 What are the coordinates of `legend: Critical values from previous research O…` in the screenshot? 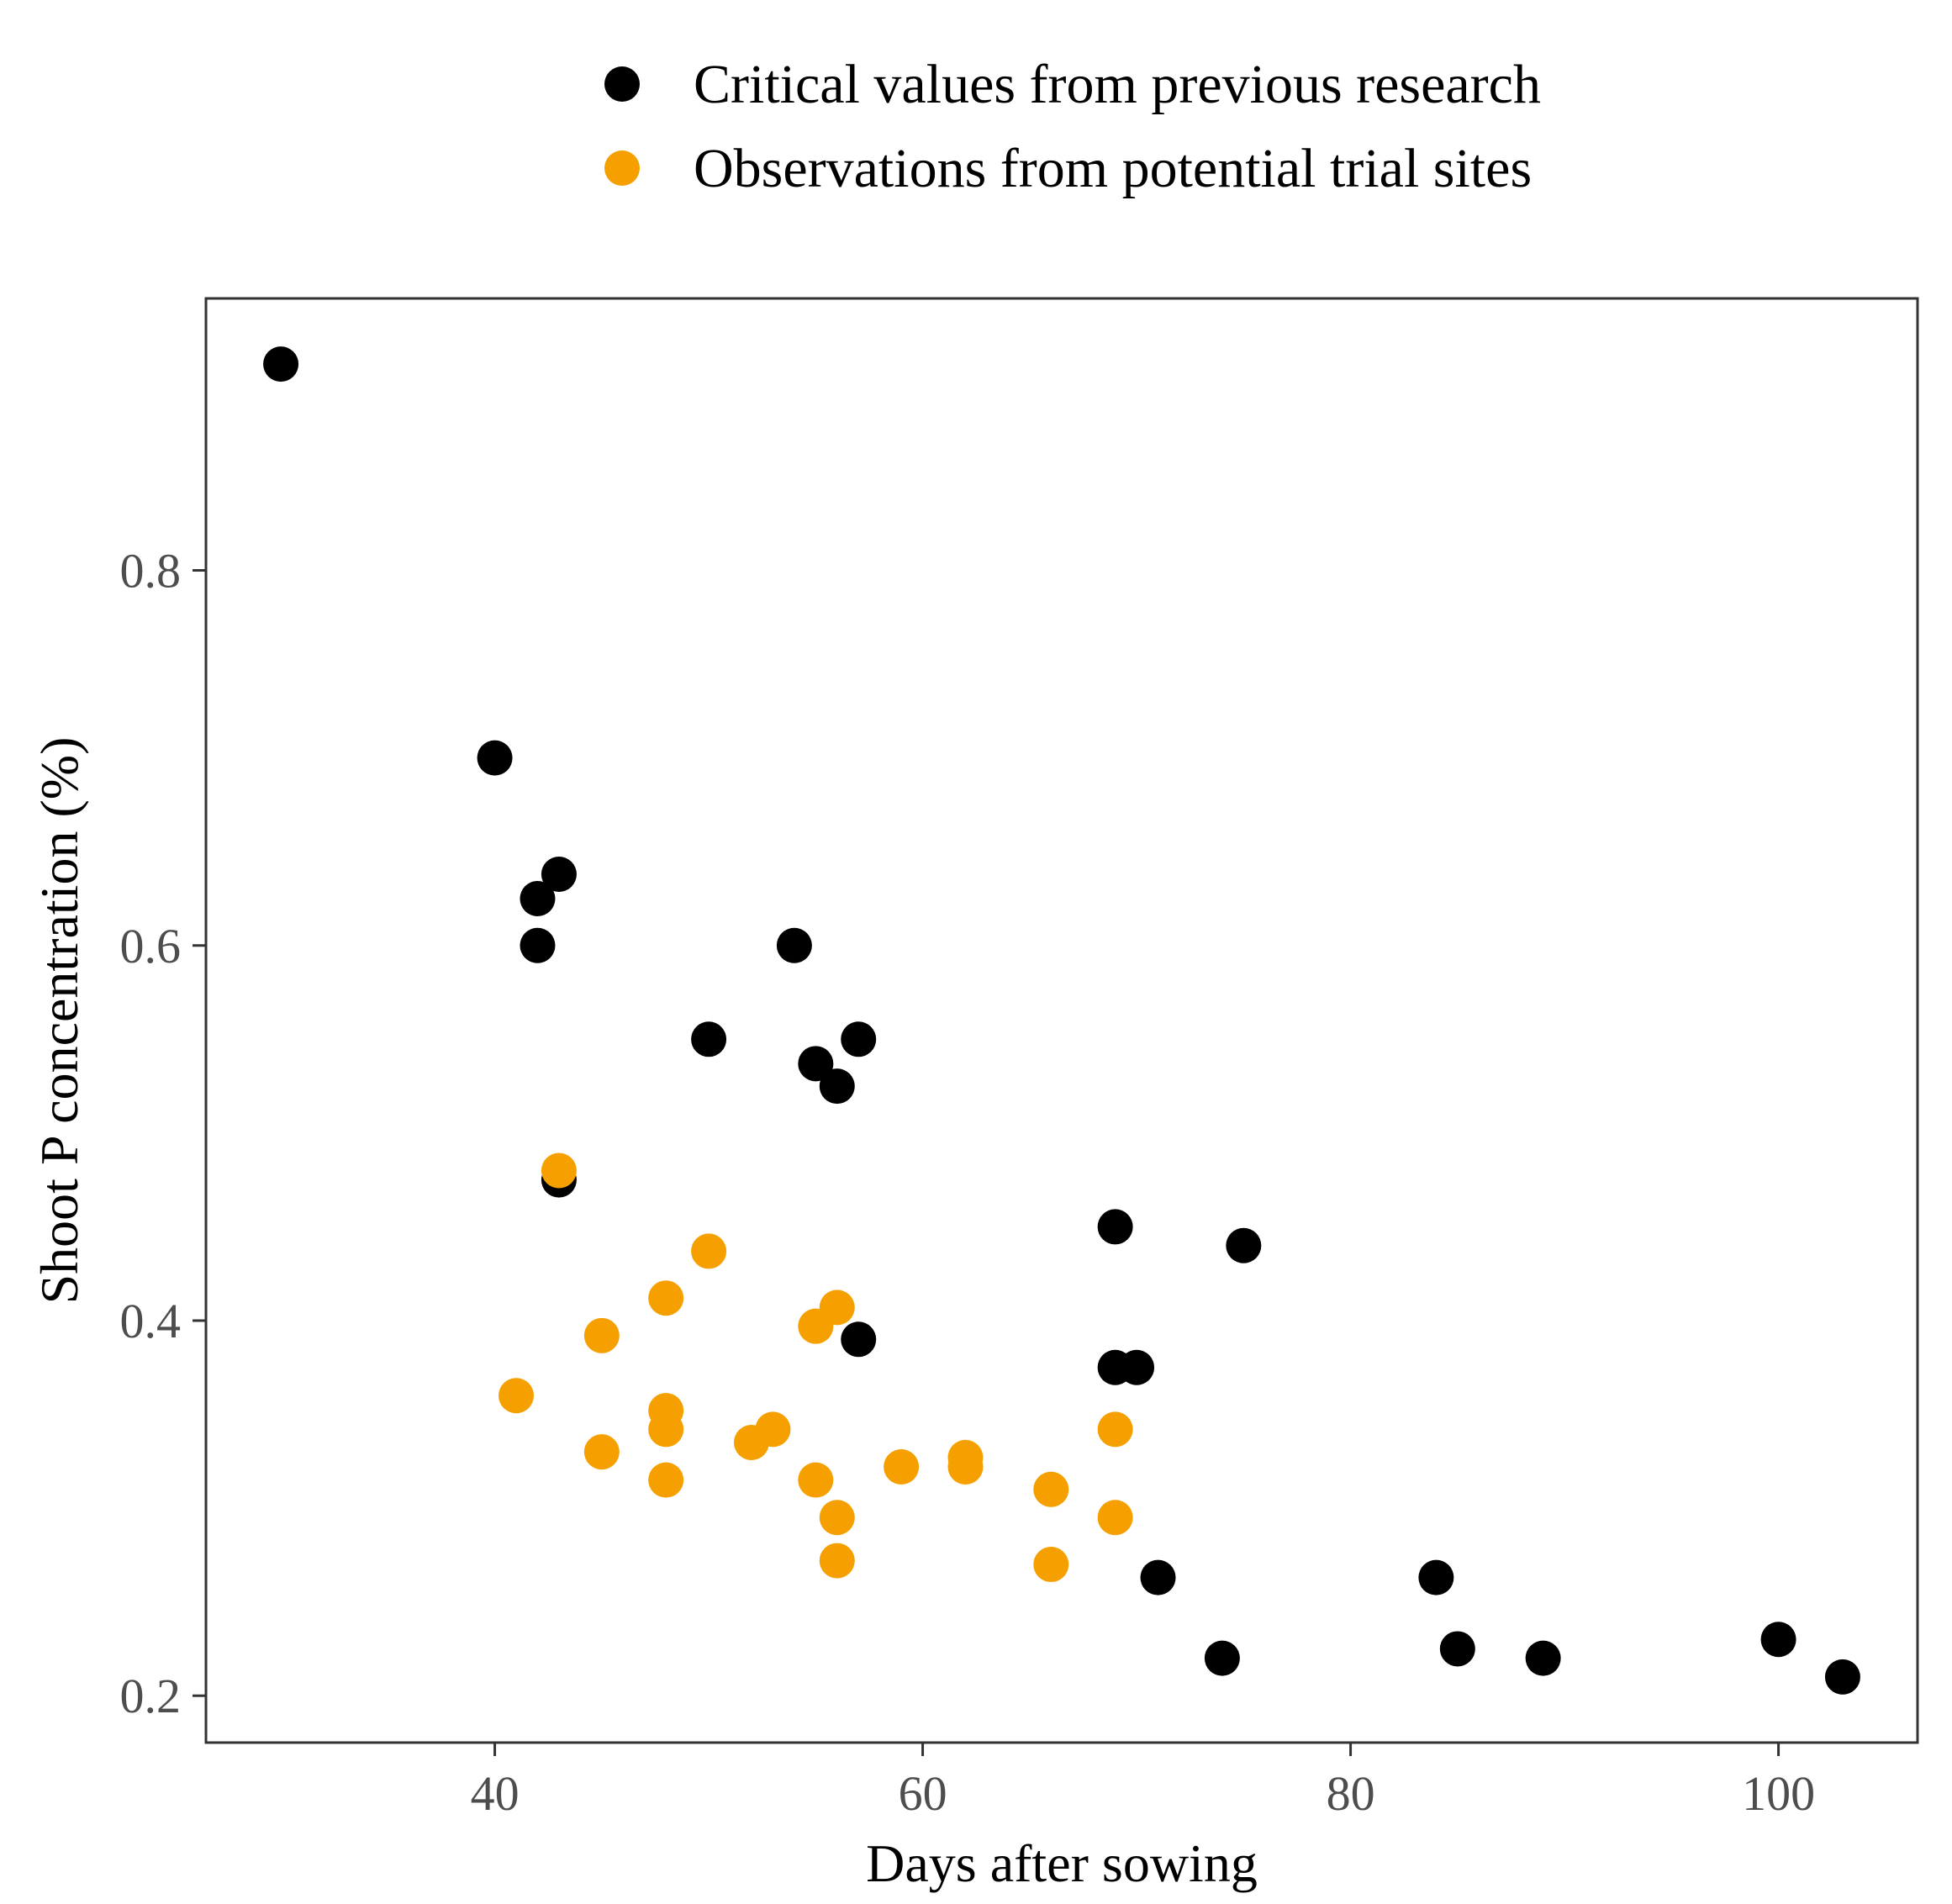 It's located at (1072, 126).